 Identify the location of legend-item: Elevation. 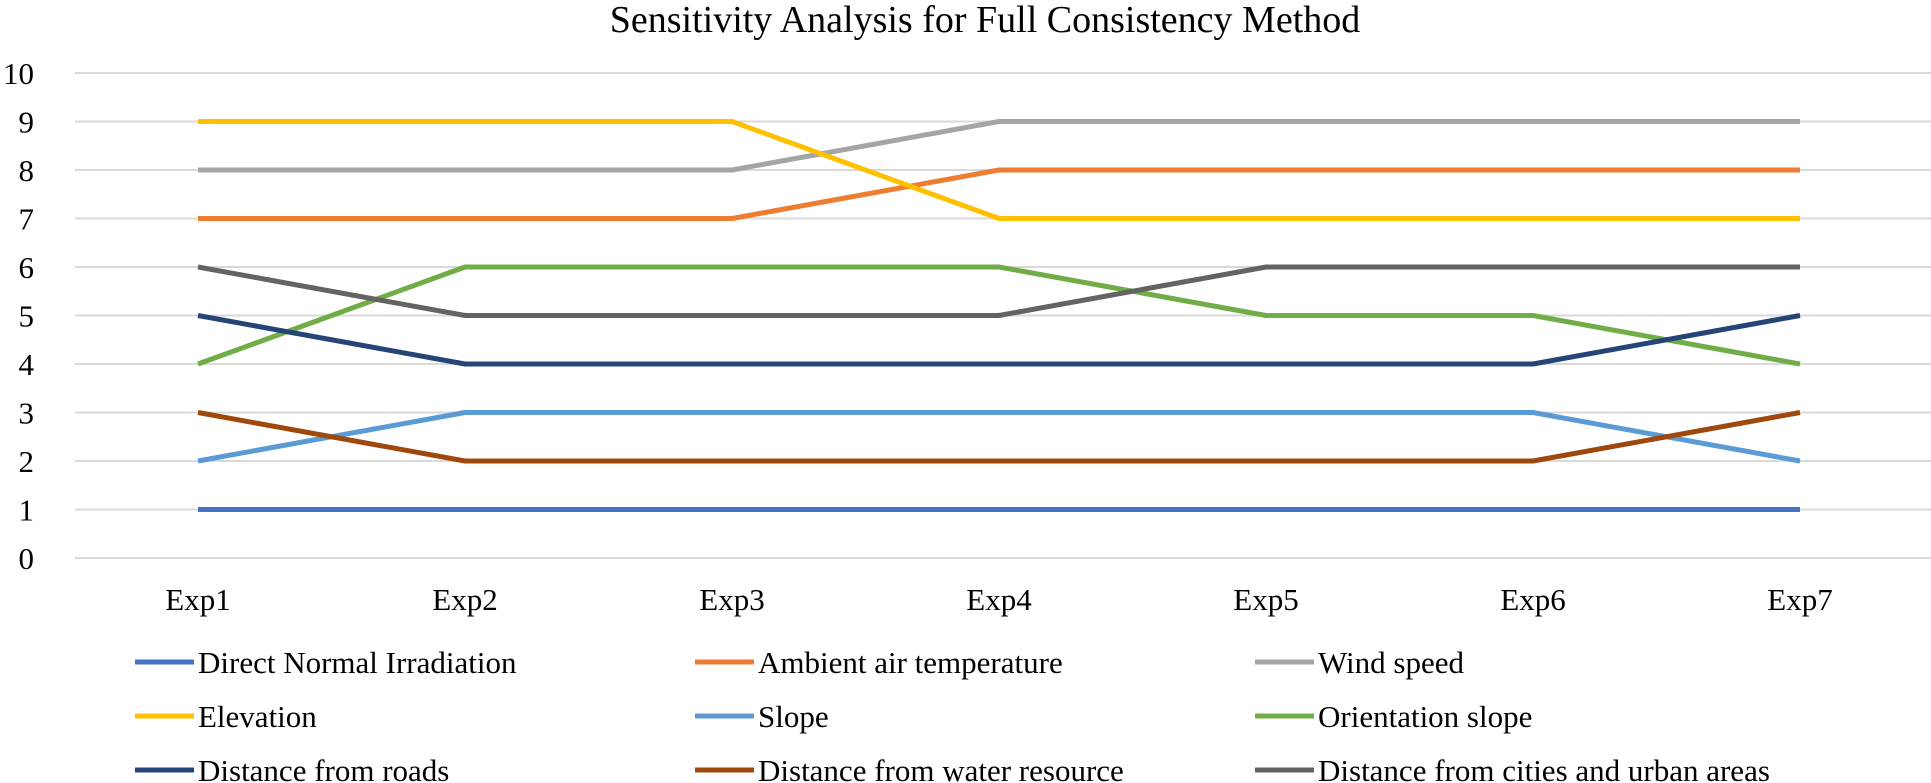
(226, 716).